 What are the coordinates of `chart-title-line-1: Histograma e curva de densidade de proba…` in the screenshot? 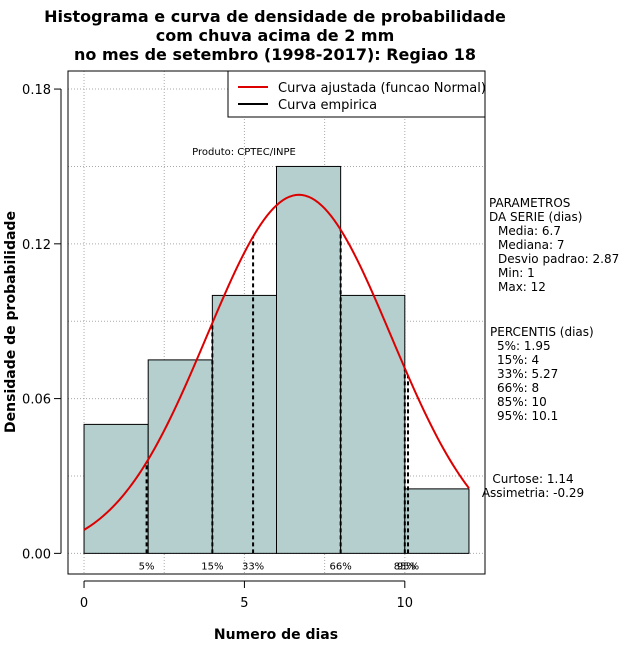 It's located at (275, 16).